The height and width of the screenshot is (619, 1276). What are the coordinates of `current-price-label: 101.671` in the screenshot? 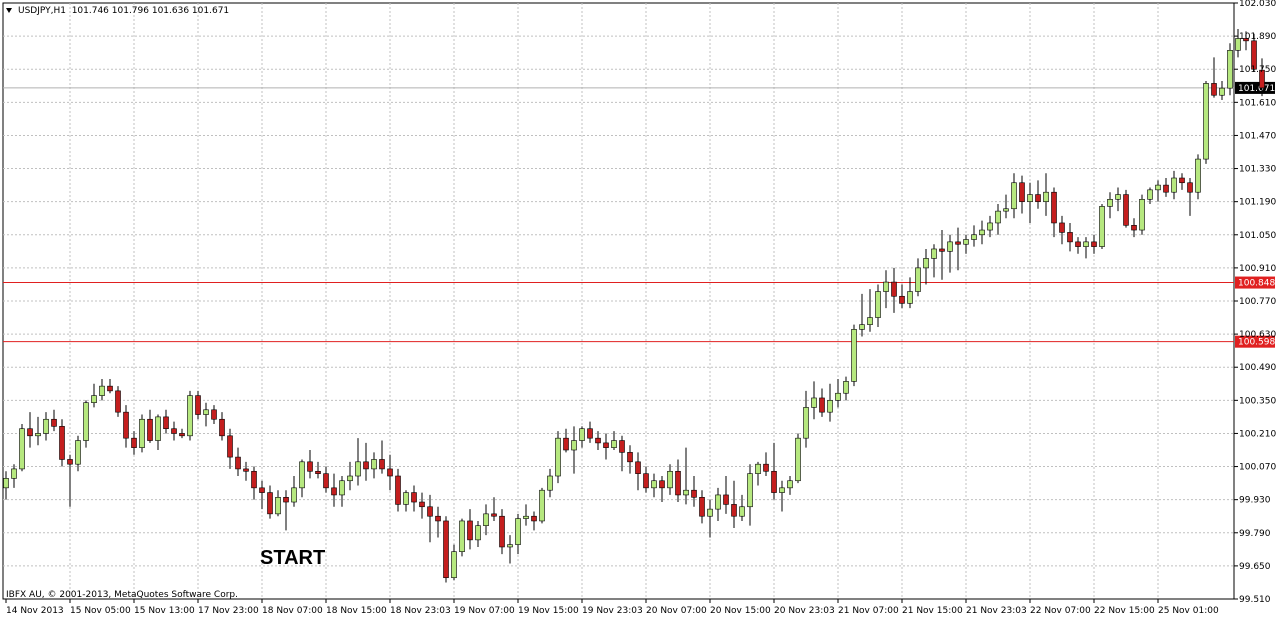 It's located at (1256, 89).